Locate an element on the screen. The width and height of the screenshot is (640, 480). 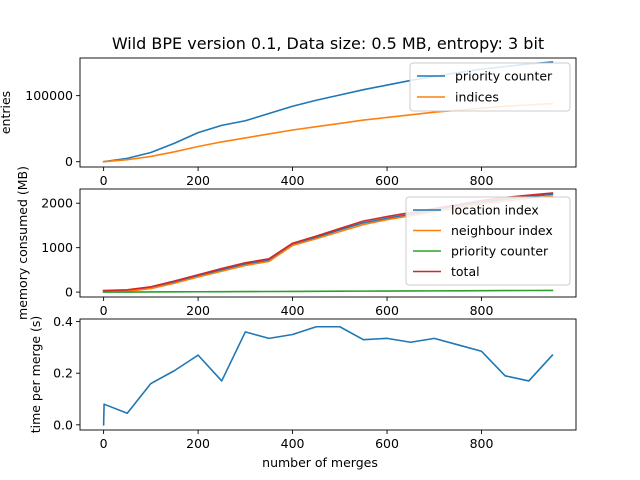
legend-label: neighbour index is located at coordinates (502, 230).